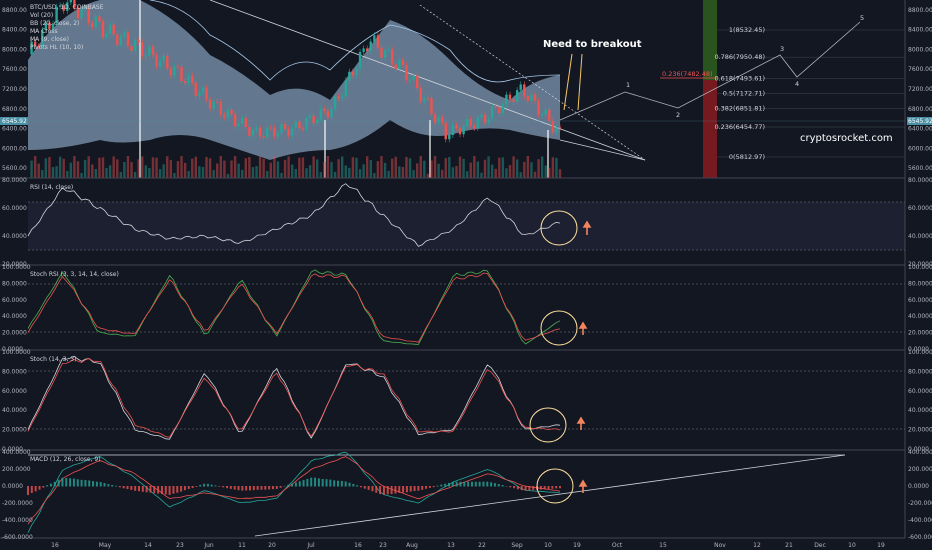 The width and height of the screenshot is (932, 550). I want to click on x-axis-tick: Aug, so click(412, 545).